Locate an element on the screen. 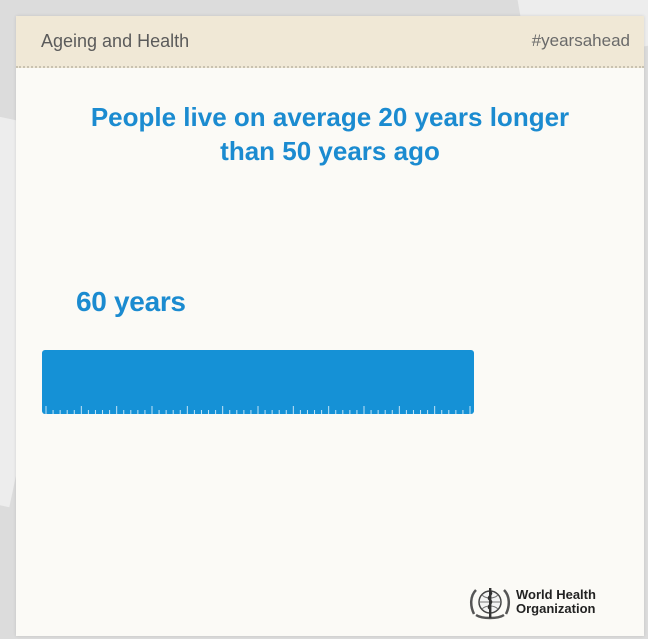  bar-track is located at coordinates (258, 382).